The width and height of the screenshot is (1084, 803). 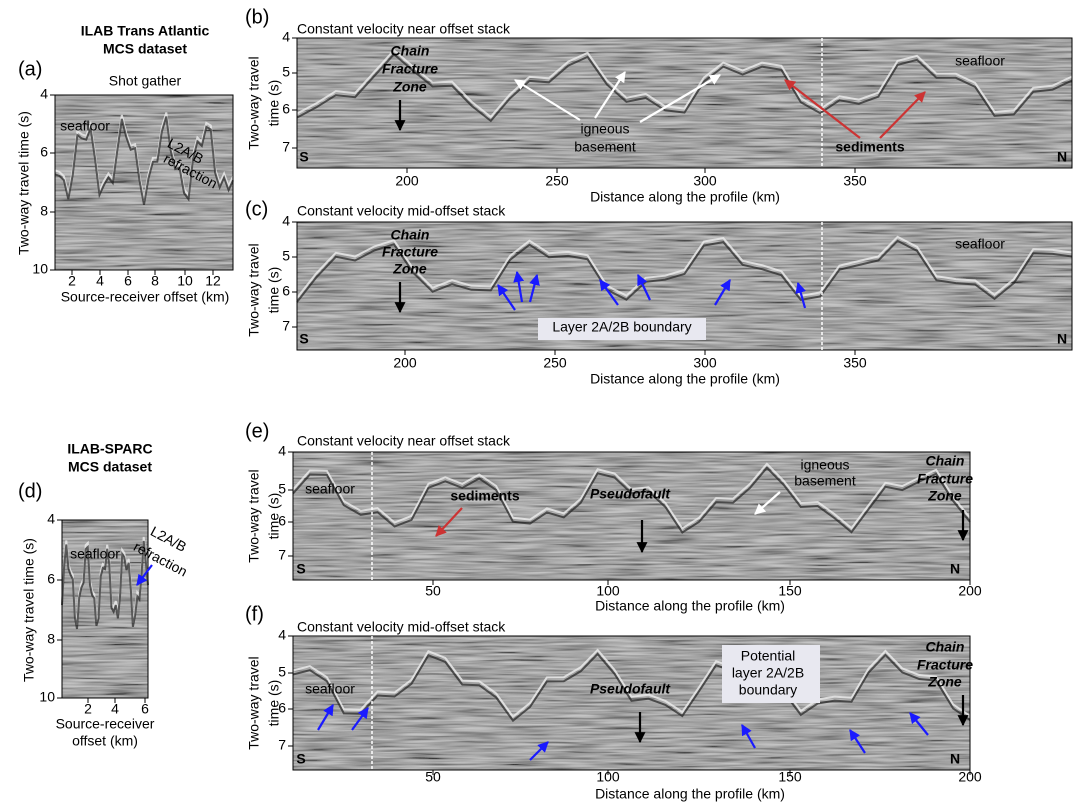 I want to click on x-tick-label: 10, so click(x=185, y=281).